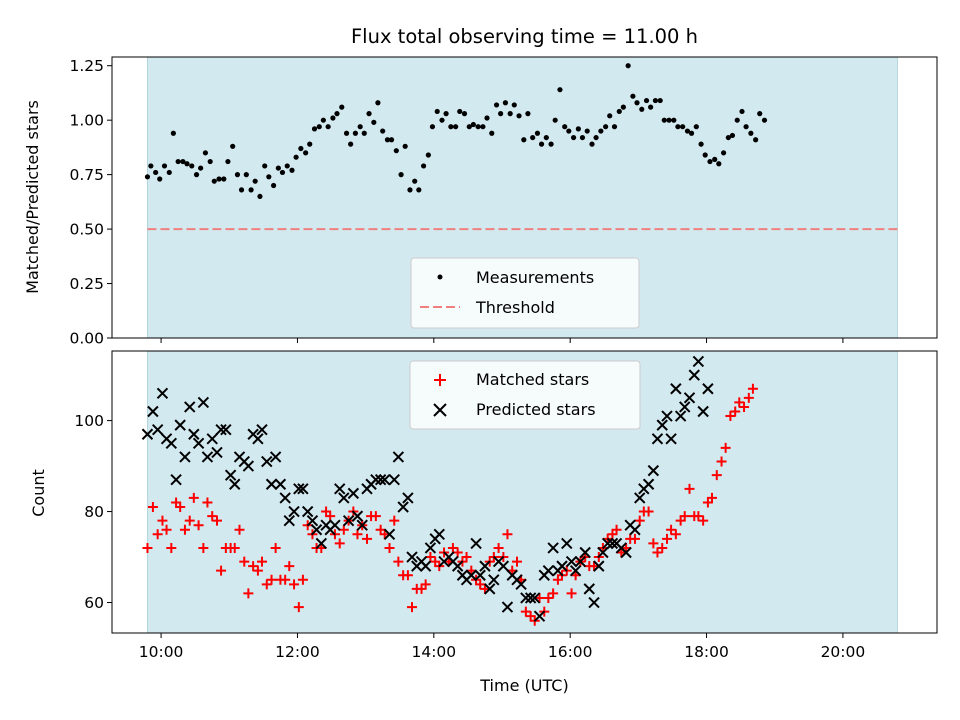 This screenshot has height=720, width=960. What do you see at coordinates (515, 307) in the screenshot?
I see `legend-threshold-label: Threshold` at bounding box center [515, 307].